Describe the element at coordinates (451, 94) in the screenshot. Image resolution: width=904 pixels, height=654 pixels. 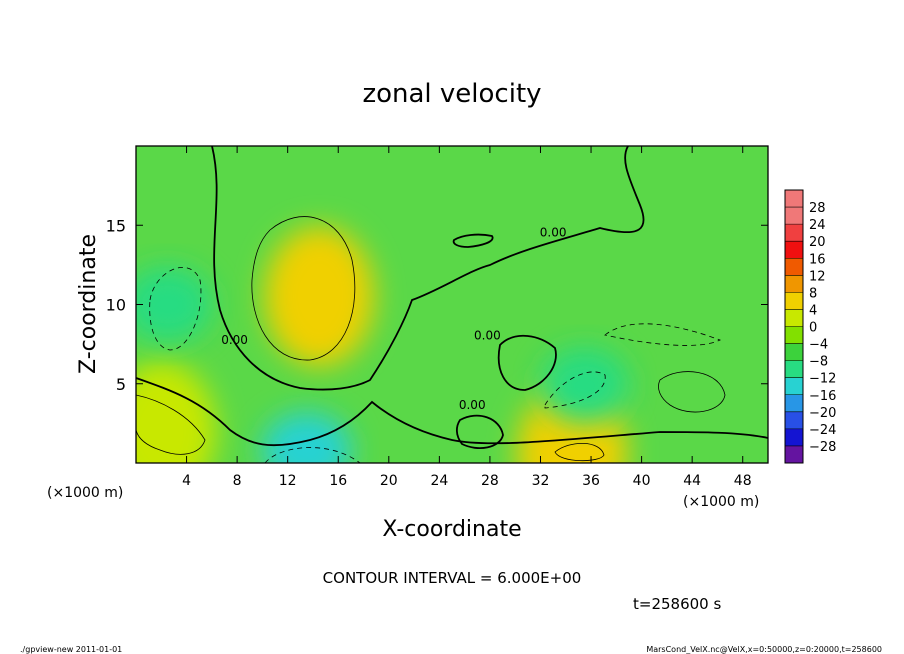
I see `chart-title: zonal velocity` at that location.